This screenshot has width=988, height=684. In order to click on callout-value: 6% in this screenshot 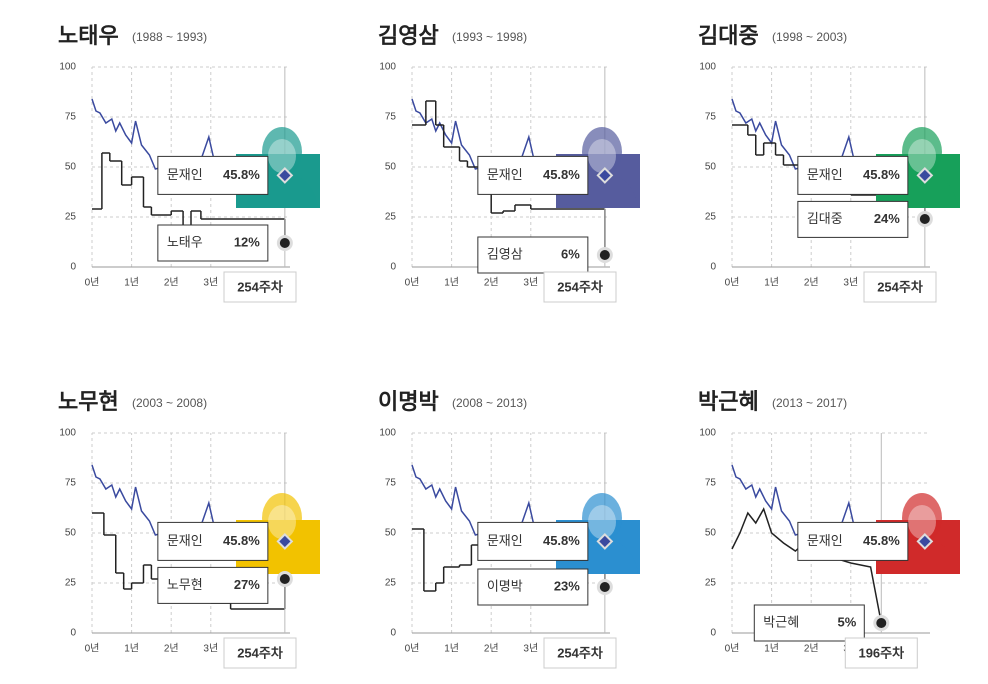, I will do `click(570, 253)`.